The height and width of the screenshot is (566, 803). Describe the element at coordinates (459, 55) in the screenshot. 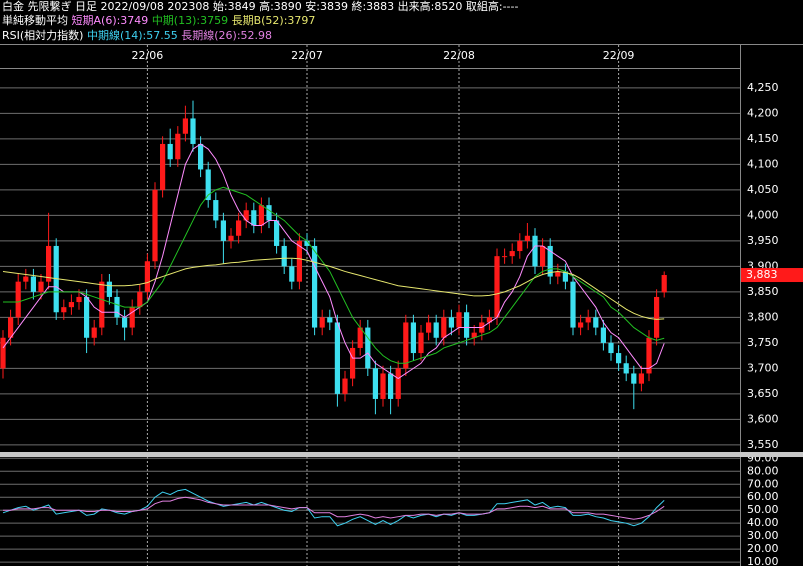

I see `x-tick-label: 22/08` at that location.